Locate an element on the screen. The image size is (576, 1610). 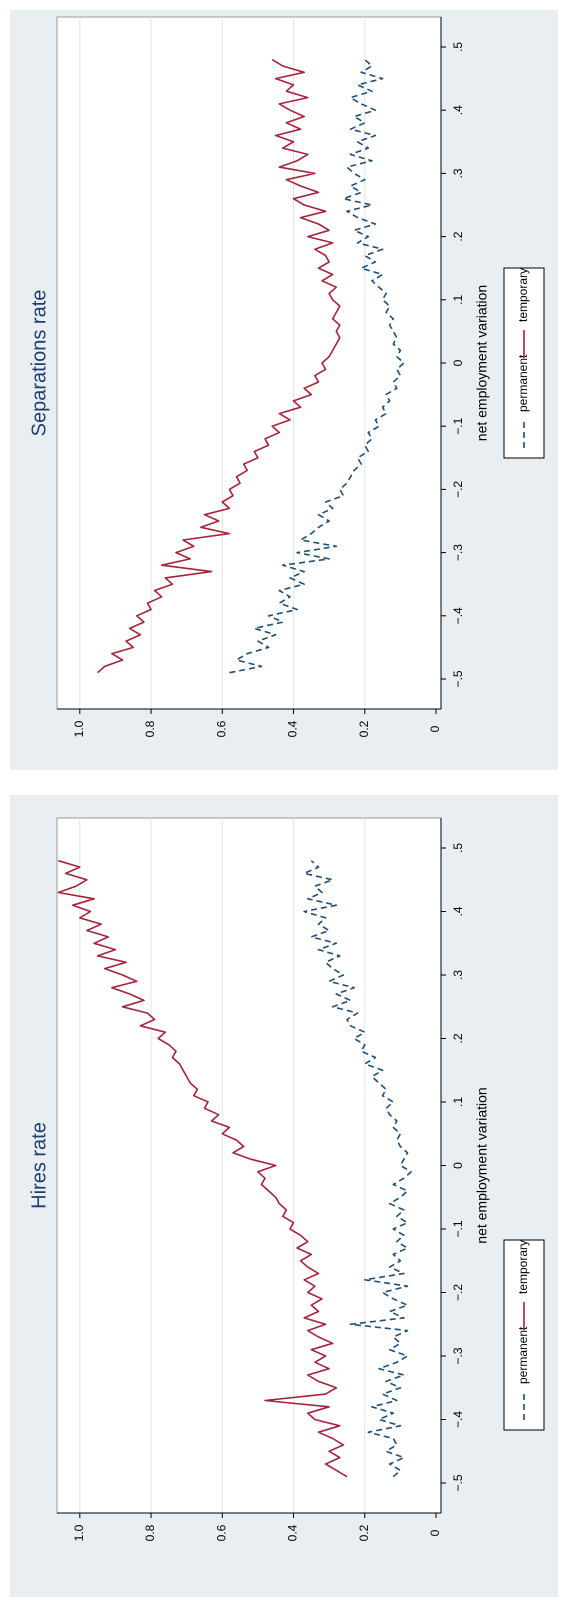
hires-x-tick-label: 0 is located at coordinates (458, 1165).